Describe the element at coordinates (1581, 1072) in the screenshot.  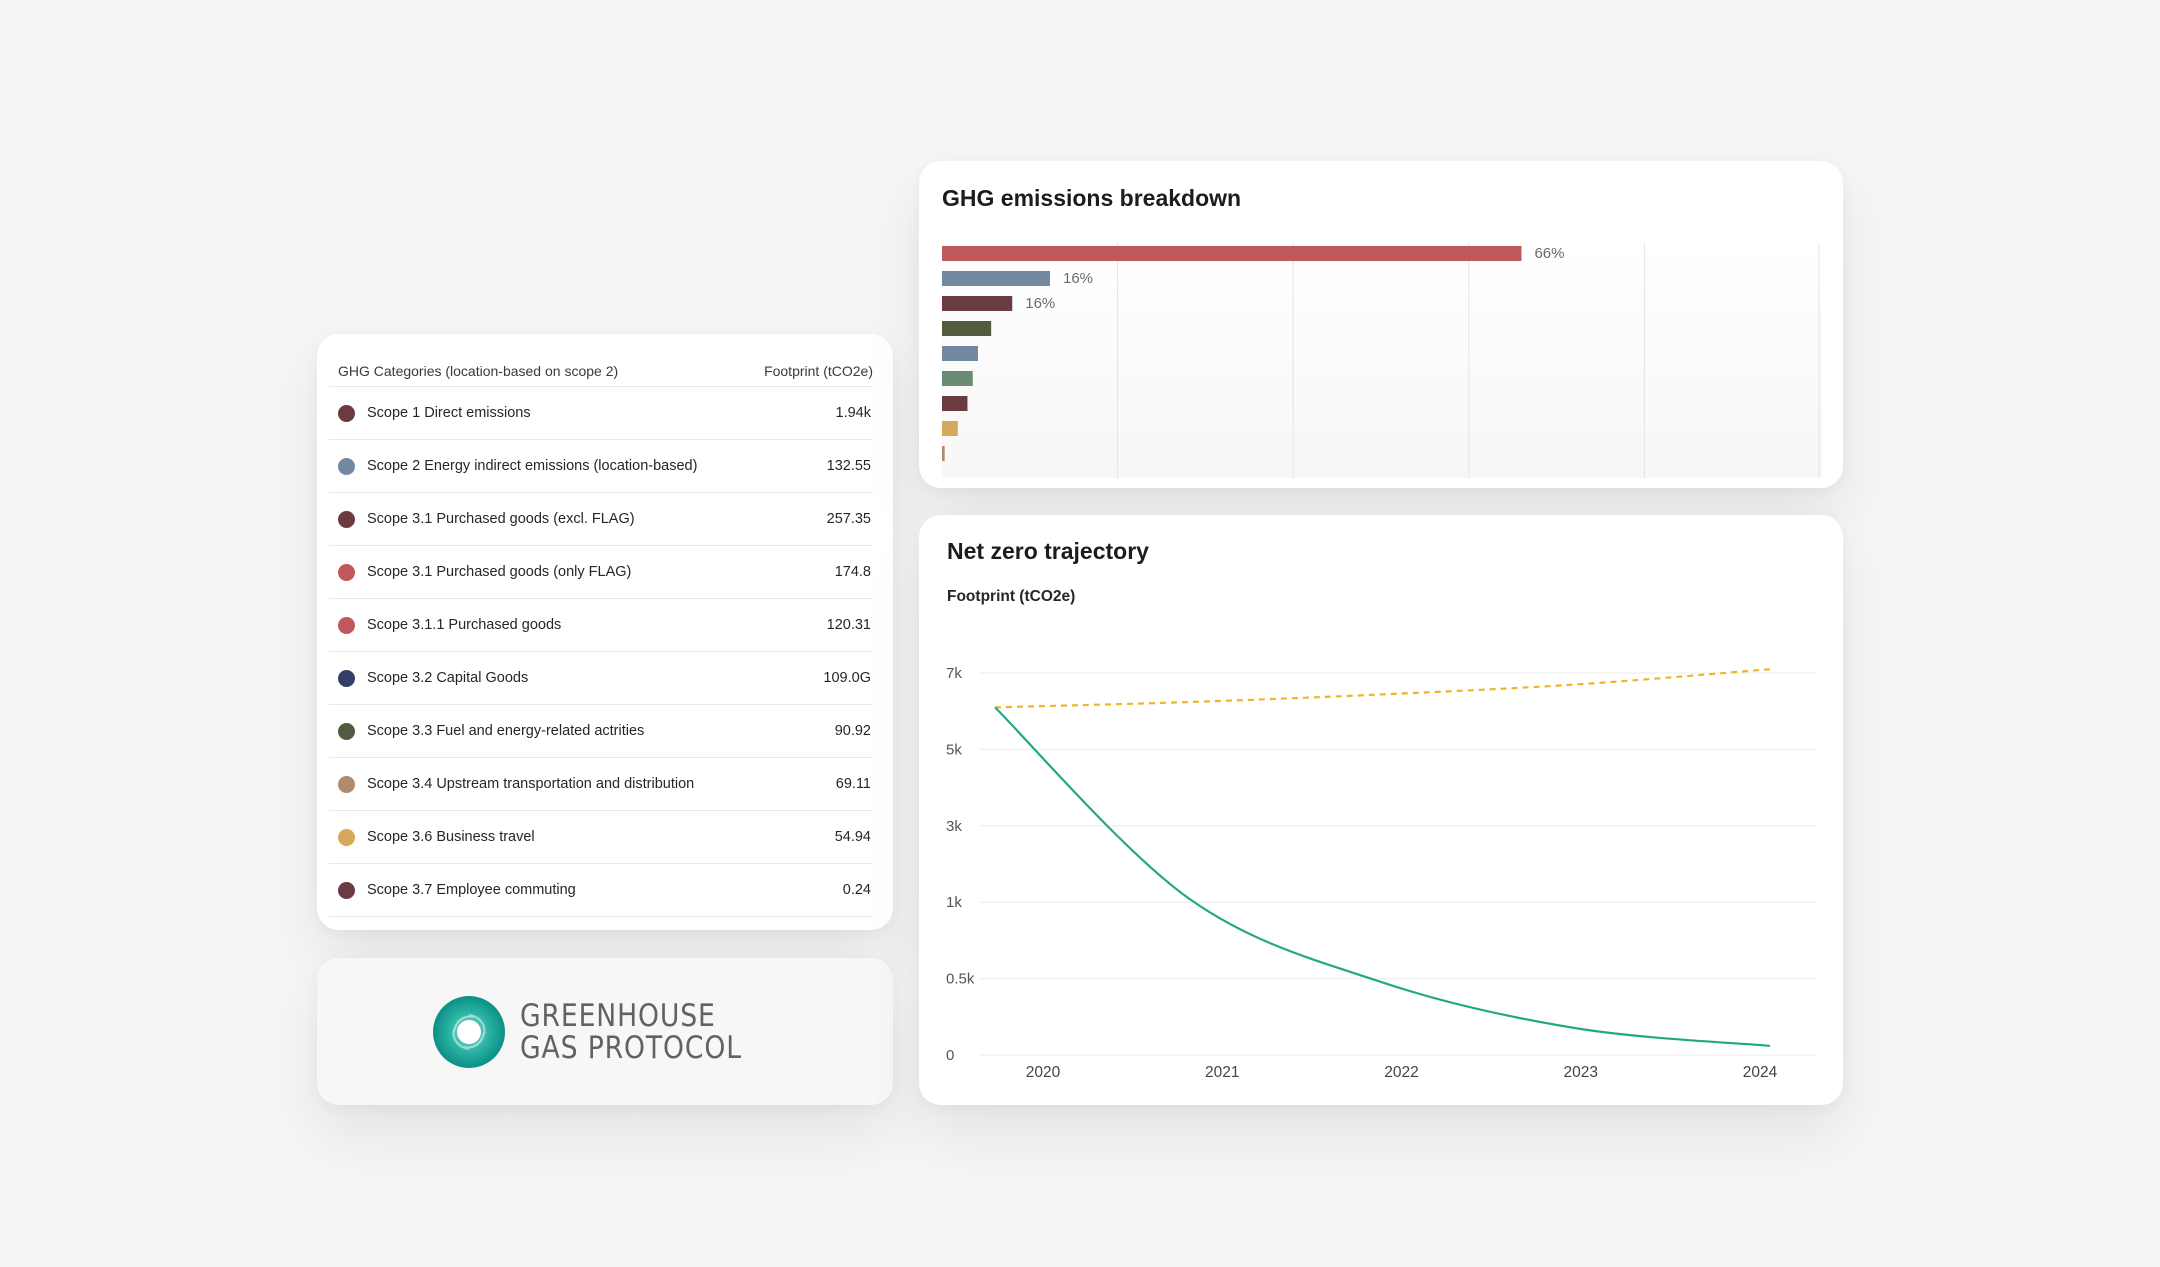
I see `x-tick-label: 2023` at that location.